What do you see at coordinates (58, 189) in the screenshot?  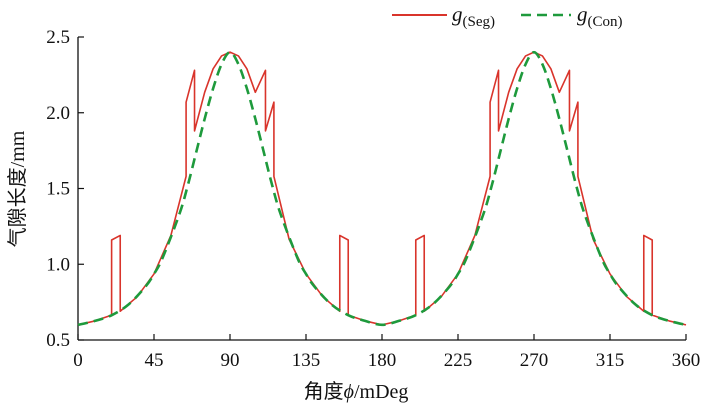 I see `y-tick-label: 1.5` at bounding box center [58, 189].